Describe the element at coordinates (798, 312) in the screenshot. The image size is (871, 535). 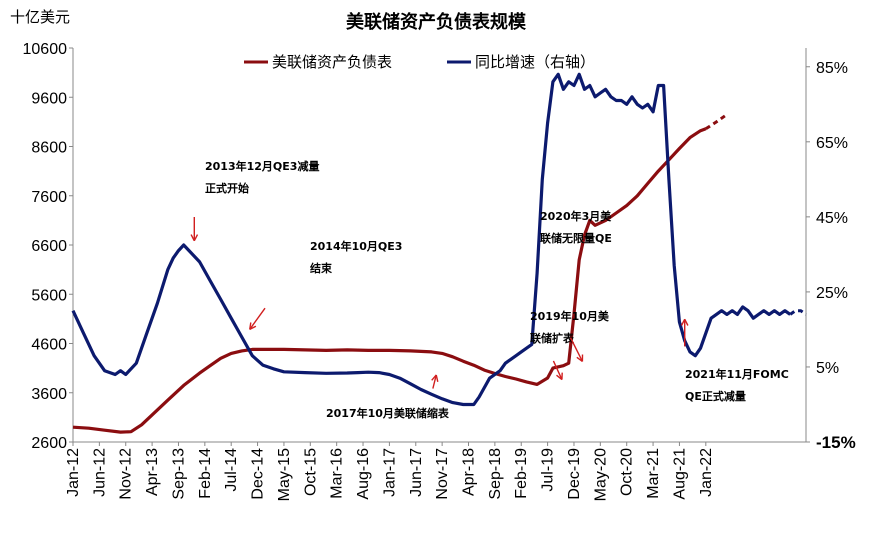
I see `yoy-growth-line-dashed` at that location.